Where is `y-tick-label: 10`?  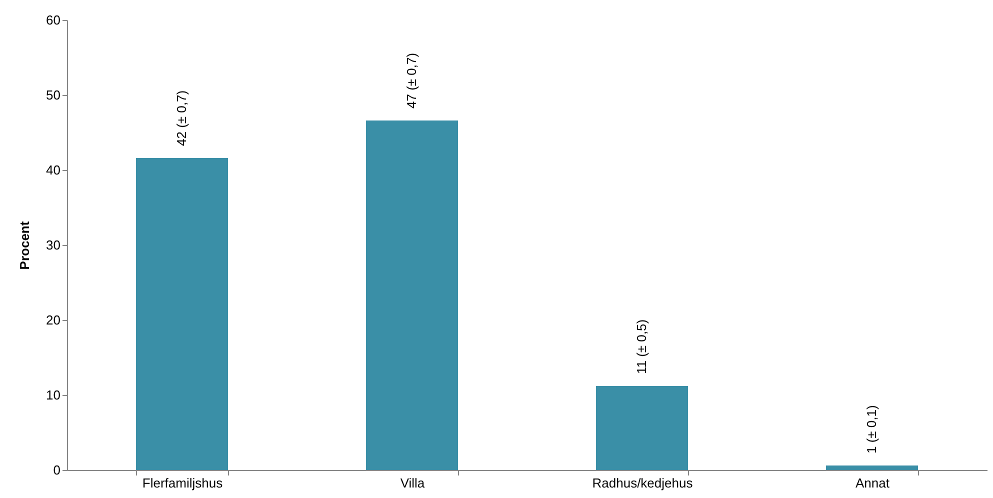
y-tick-label: 10 is located at coordinates (53, 395).